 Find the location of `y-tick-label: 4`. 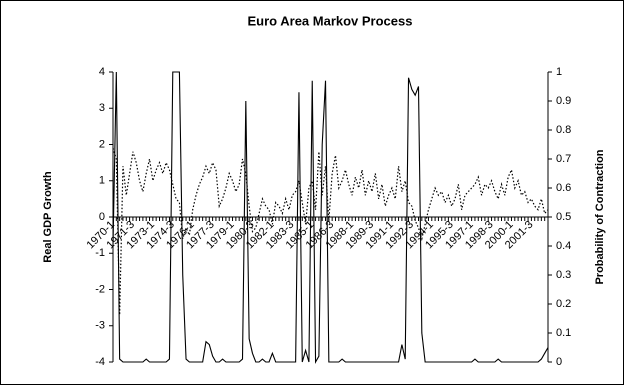

y-tick-label: 4 is located at coordinates (102, 72).